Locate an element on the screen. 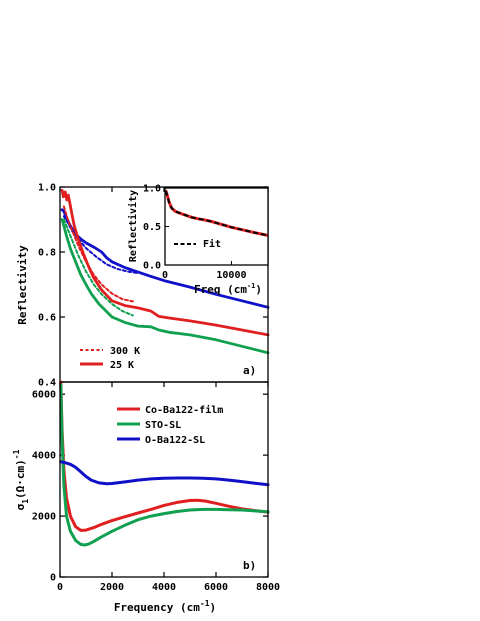 The height and width of the screenshot is (621, 480). inset-ylabel: Reflectivity is located at coordinates (133, 226).